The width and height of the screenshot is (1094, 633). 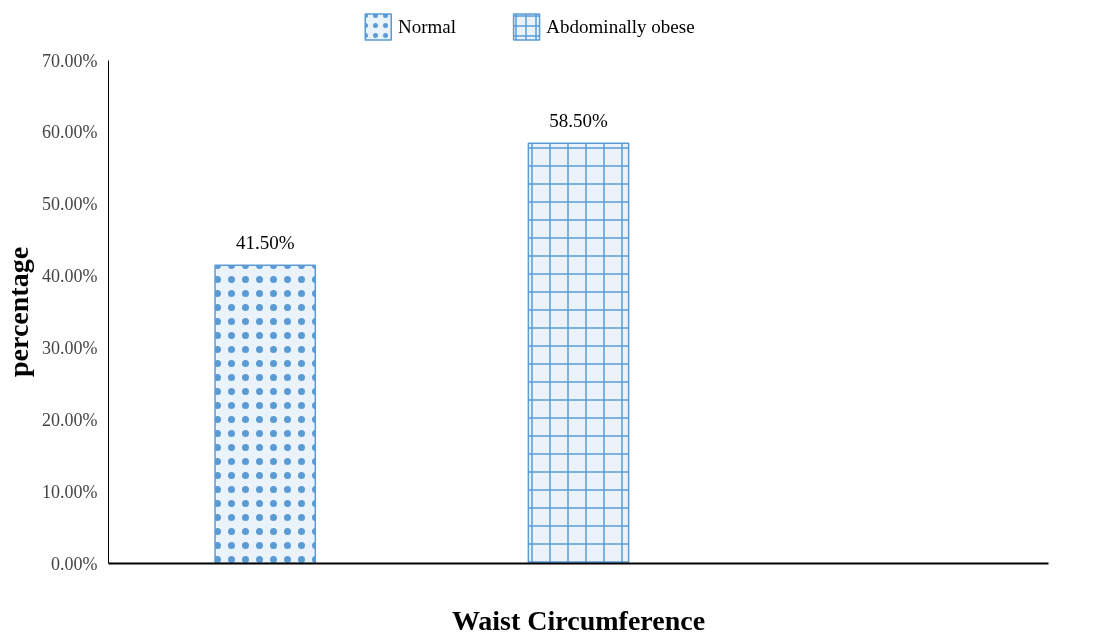 What do you see at coordinates (70, 60) in the screenshot?
I see `y-tick-label: 70.00%` at bounding box center [70, 60].